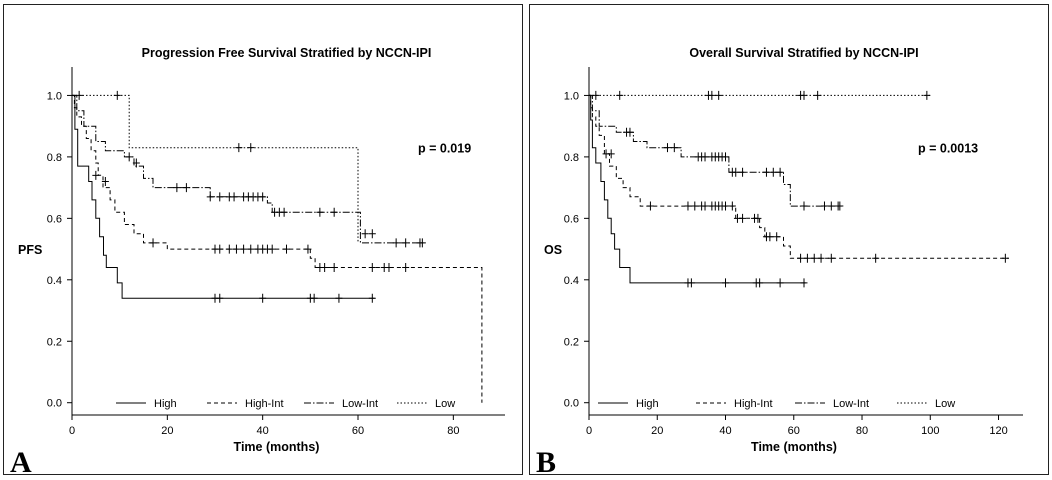 Image resolution: width=1052 pixels, height=480 pixels. Describe the element at coordinates (445, 404) in the screenshot. I see `legend-label-low: Low` at that location.